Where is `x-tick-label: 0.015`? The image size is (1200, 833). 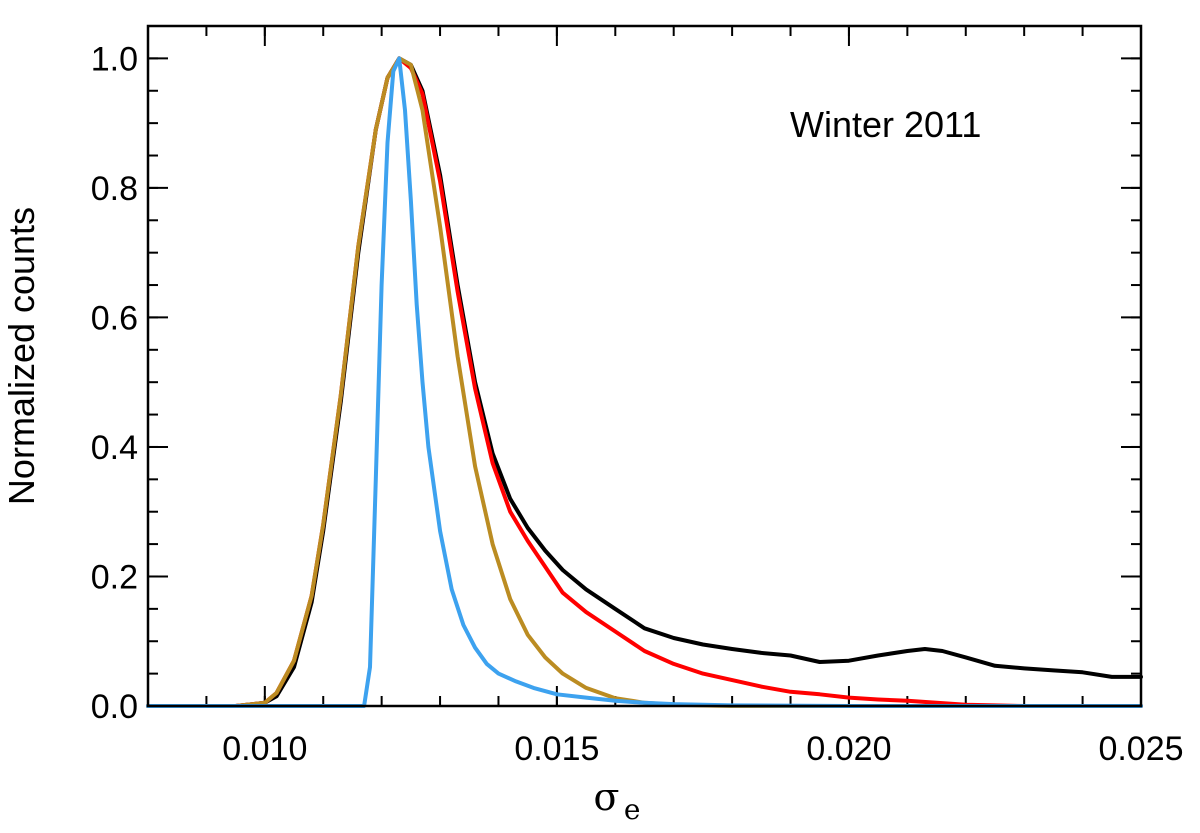
x-tick-label: 0.015 is located at coordinates (556, 749).